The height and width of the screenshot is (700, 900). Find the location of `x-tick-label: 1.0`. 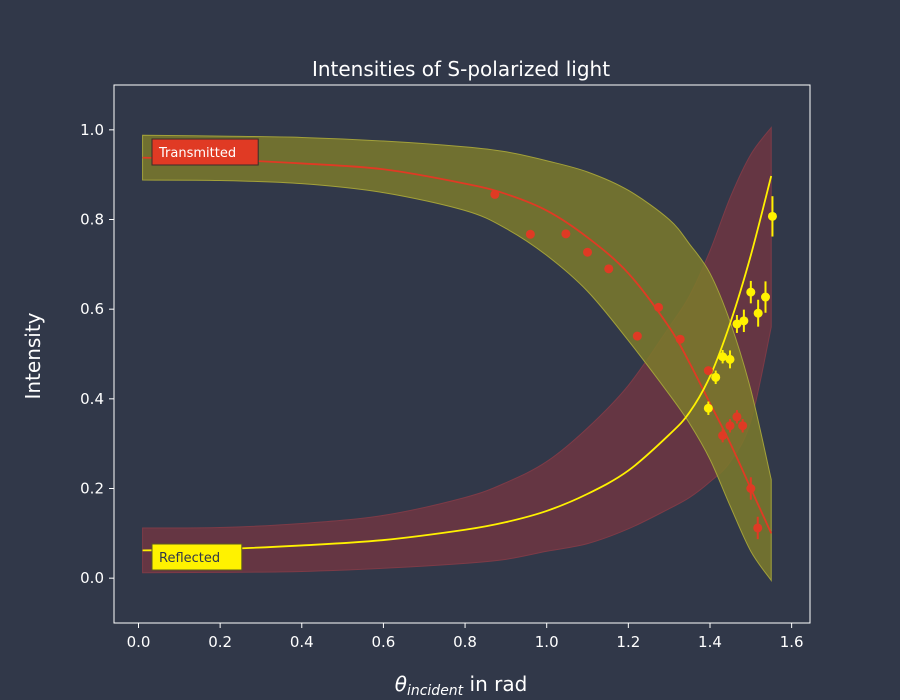

x-tick-label: 1.0 is located at coordinates (547, 642).